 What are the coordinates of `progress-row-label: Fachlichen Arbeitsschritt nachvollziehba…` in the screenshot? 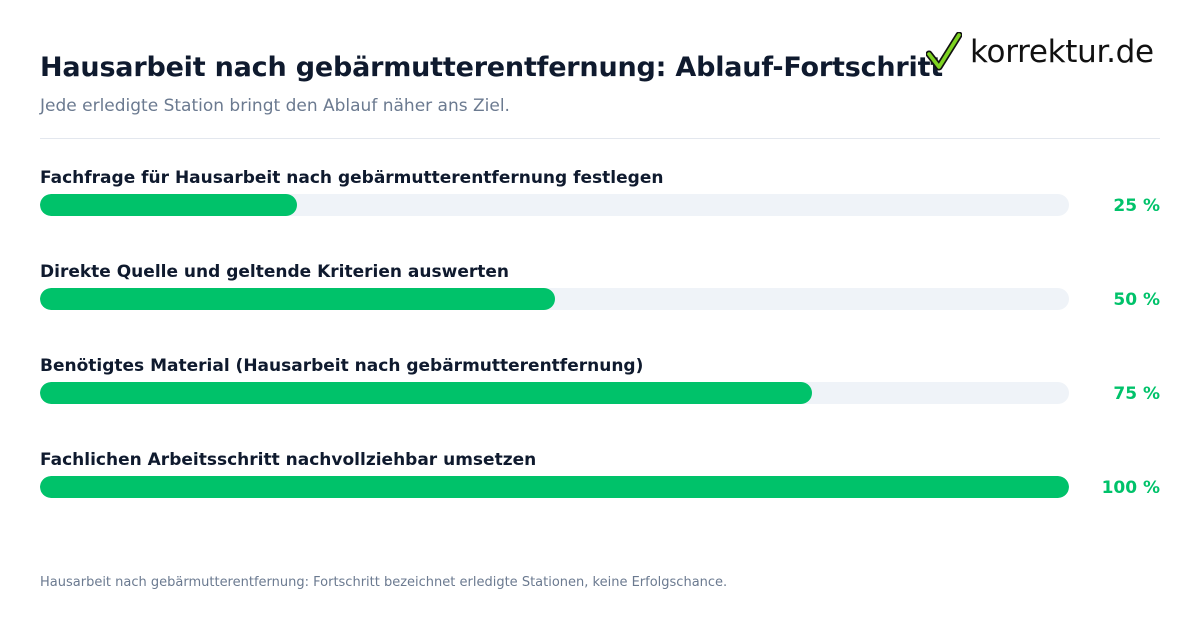 It's located at (288, 460).